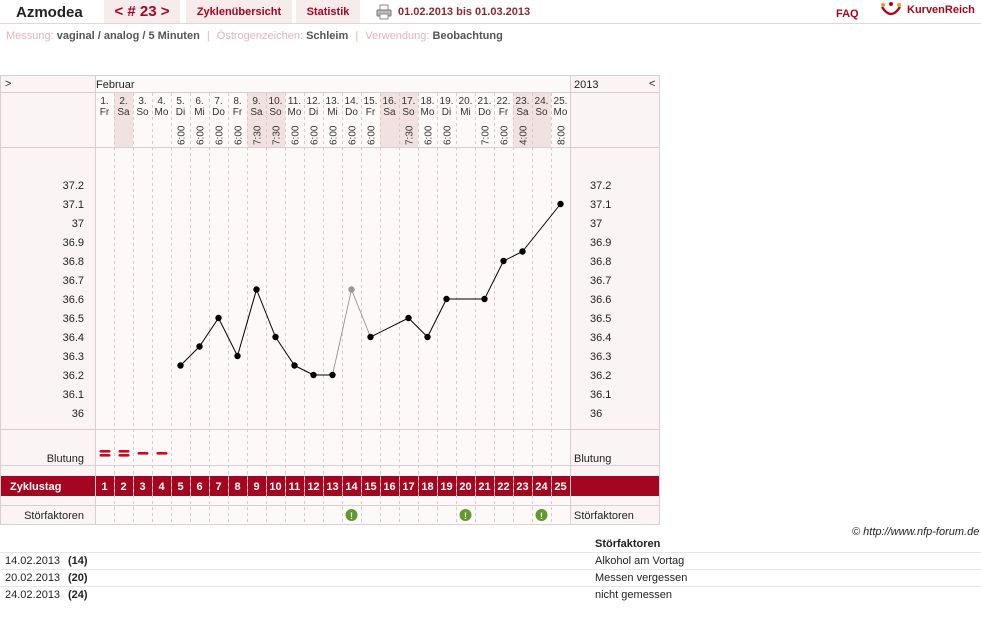 The image size is (981, 624). Describe the element at coordinates (652, 84) in the screenshot. I see `chart-nav-right: <` at that location.